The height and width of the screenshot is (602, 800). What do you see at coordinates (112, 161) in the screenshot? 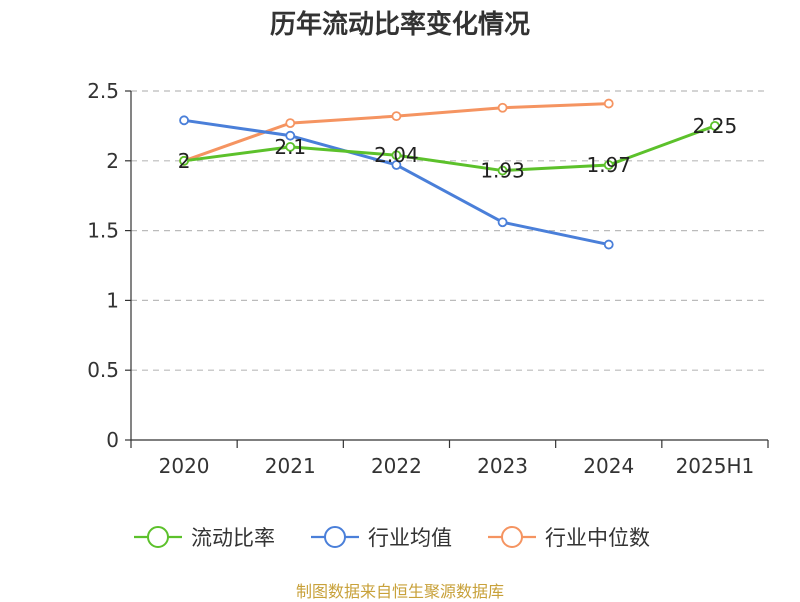
I see `y-tick-label: 2` at bounding box center [112, 161].